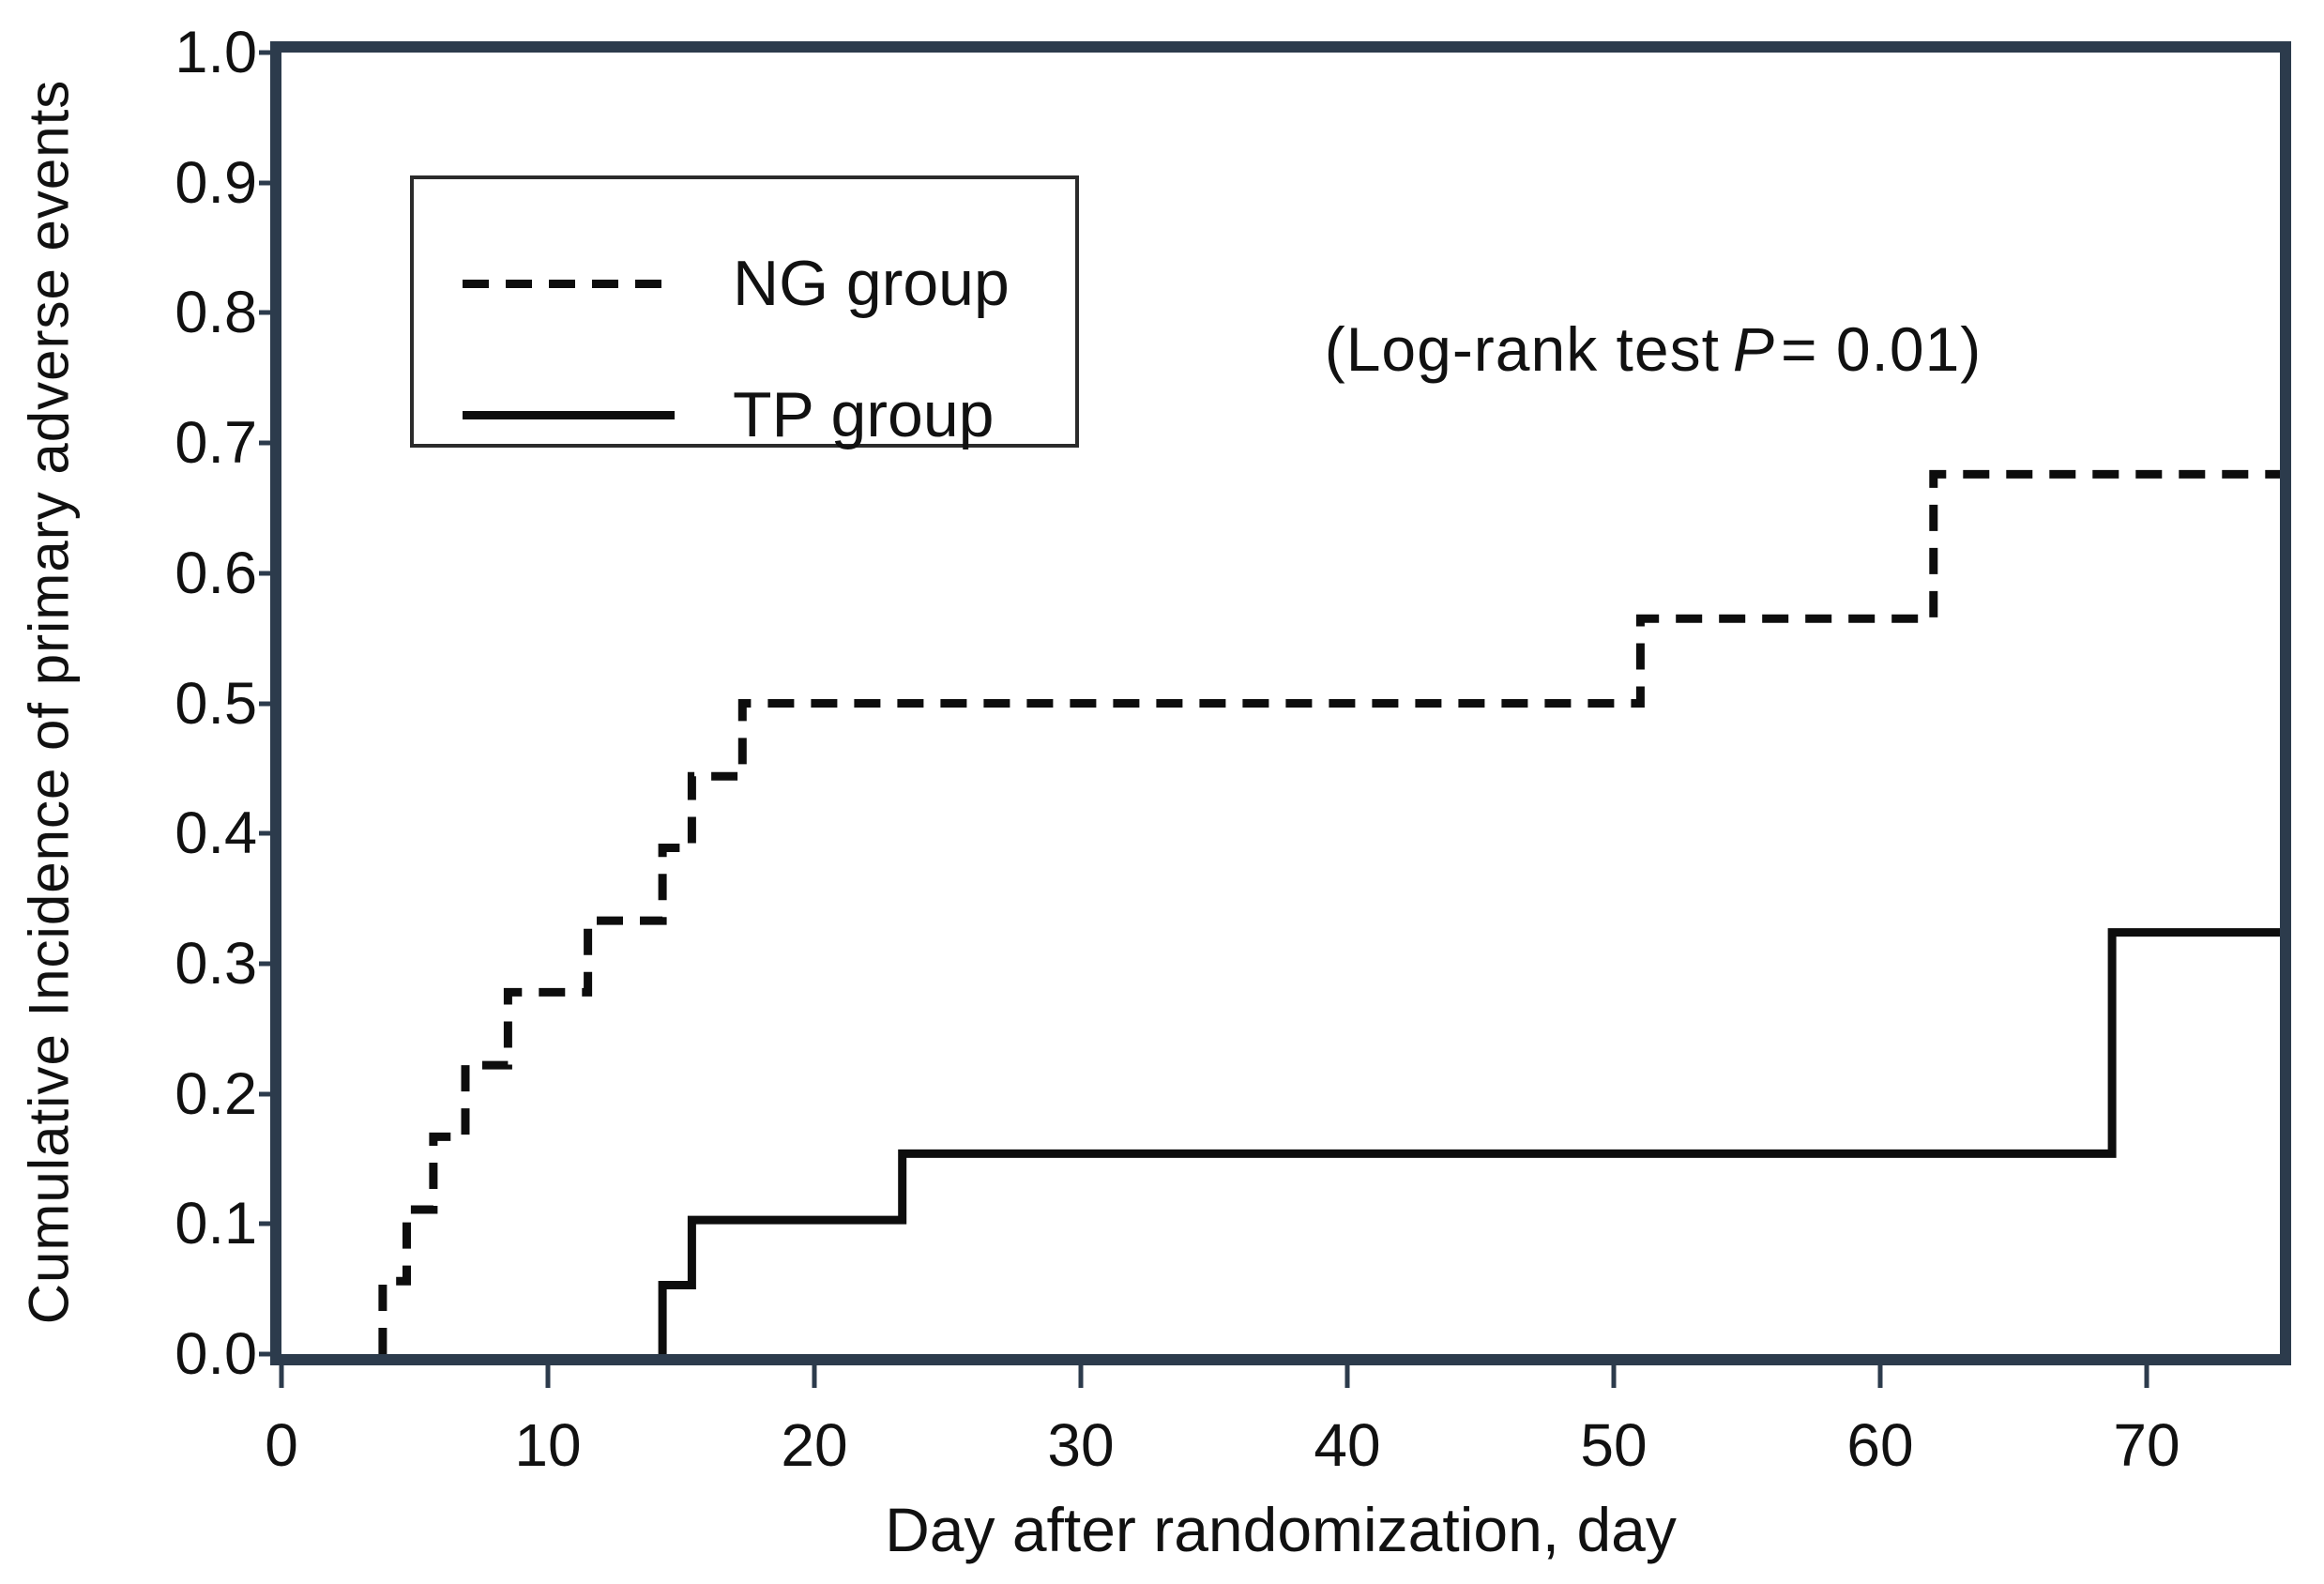 Image resolution: width=2324 pixels, height=1584 pixels. I want to click on tp-solid-line-sample, so click(569, 414).